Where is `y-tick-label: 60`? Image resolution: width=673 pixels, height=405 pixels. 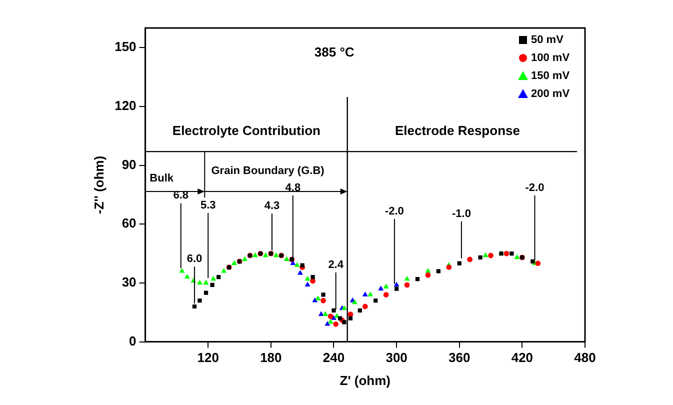
y-tick-label: 60 is located at coordinates (129, 223).